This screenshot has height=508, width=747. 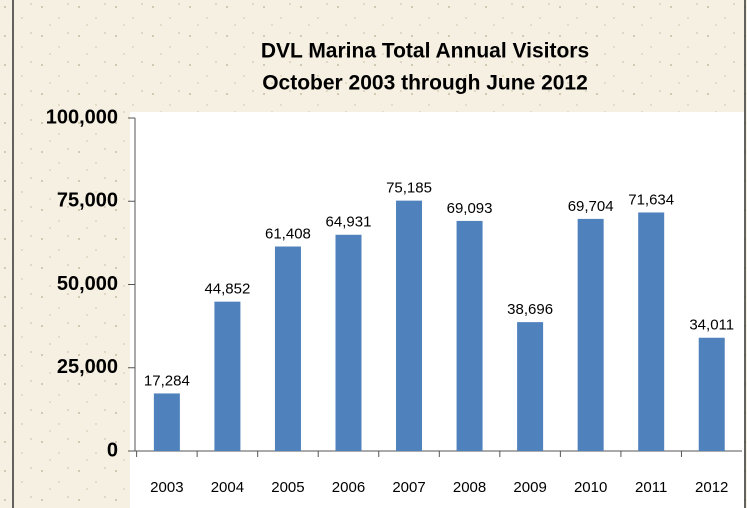 What do you see at coordinates (408, 487) in the screenshot?
I see `x-tick-label: 2007` at bounding box center [408, 487].